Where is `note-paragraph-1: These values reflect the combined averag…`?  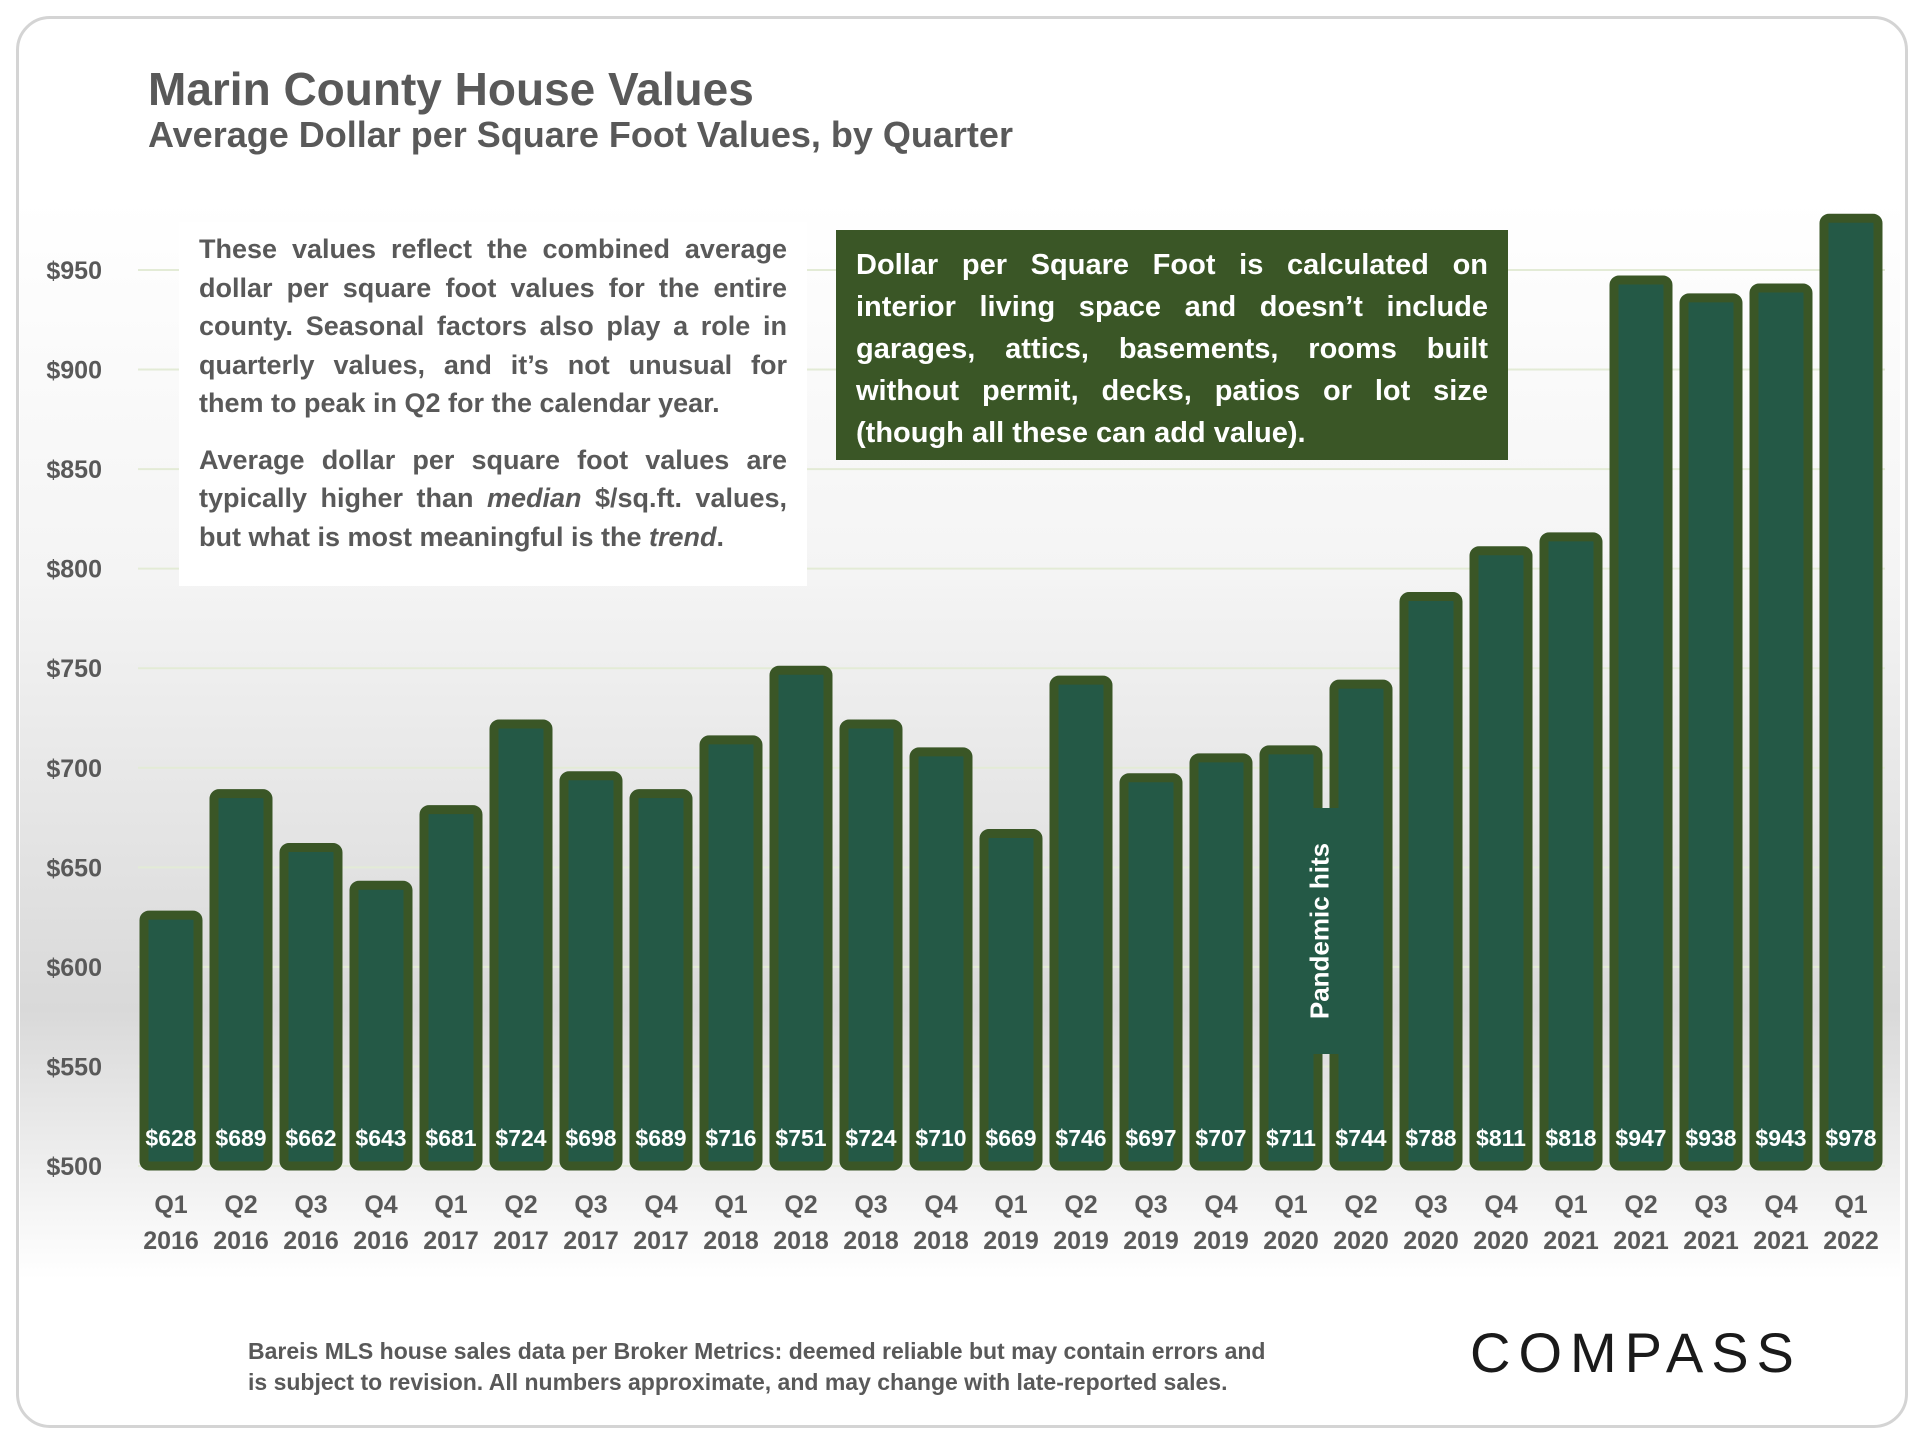 note-paragraph-1: These values reflect the combined averag… is located at coordinates (493, 326).